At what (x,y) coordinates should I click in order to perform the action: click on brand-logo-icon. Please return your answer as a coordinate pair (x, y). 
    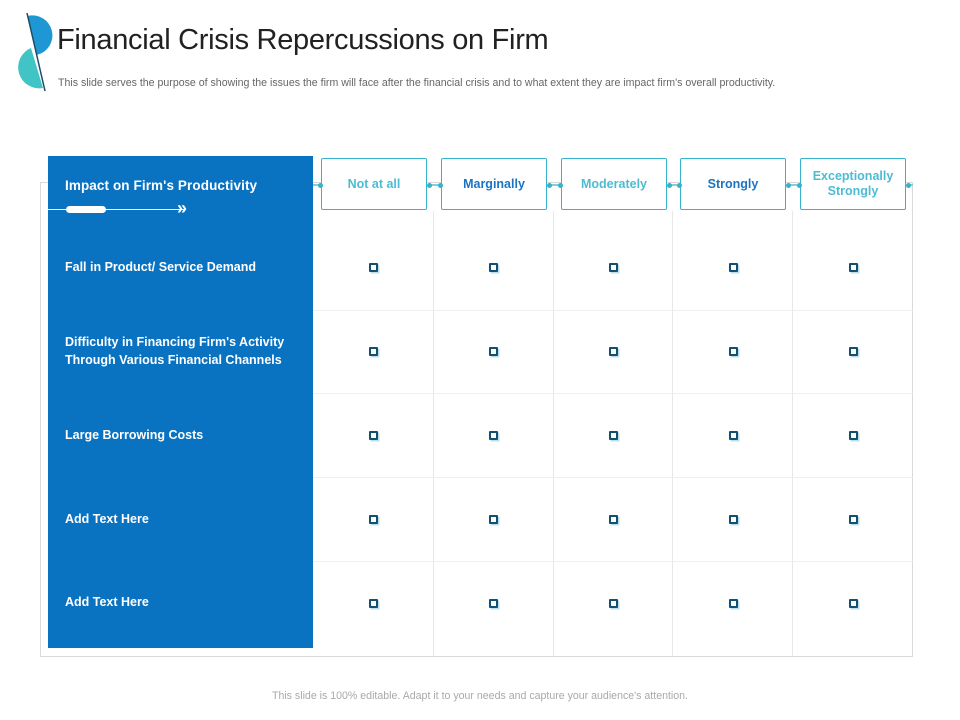
    Looking at the image, I should click on (35, 52).